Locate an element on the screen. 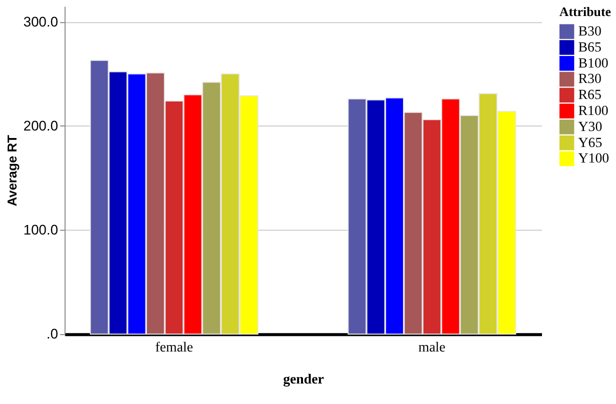 This screenshot has width=616, height=404. legend-title: Attribute is located at coordinates (585, 12).